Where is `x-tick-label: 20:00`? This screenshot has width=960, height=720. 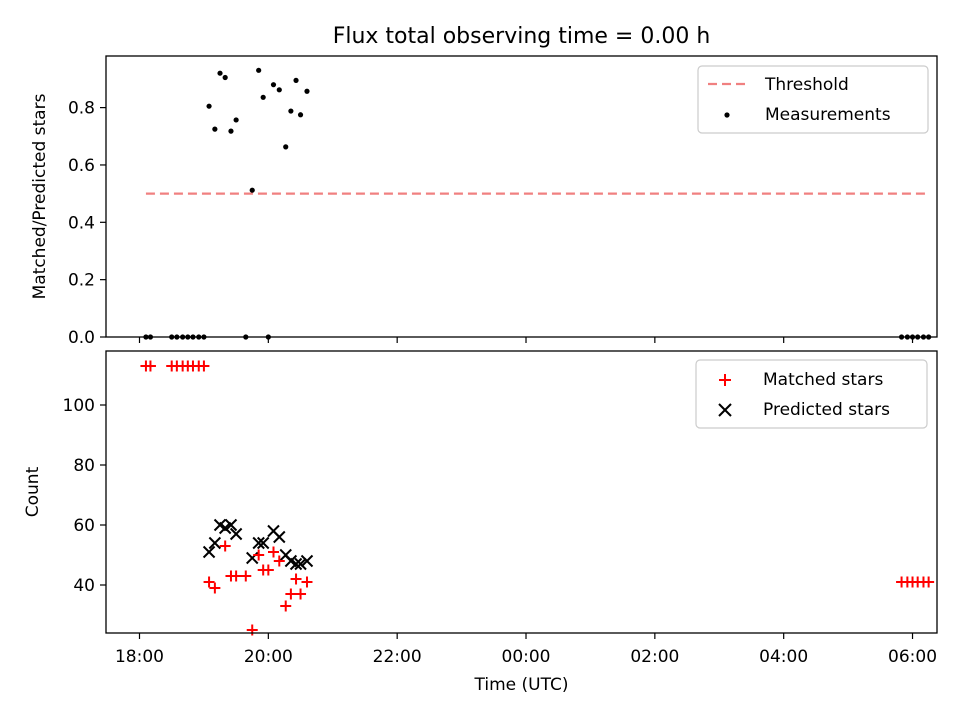 x-tick-label: 20:00 is located at coordinates (268, 657).